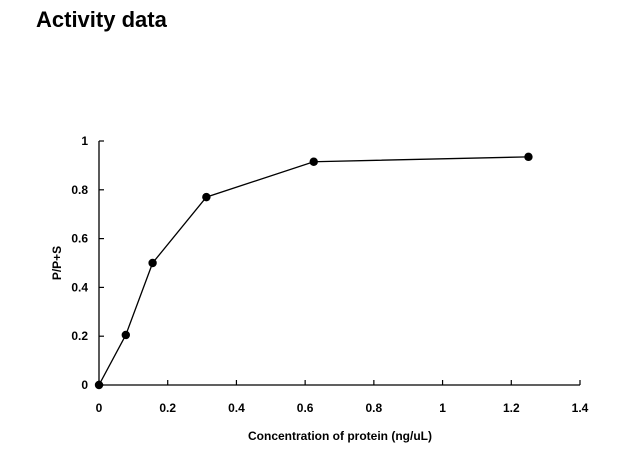 This screenshot has height=464, width=637. What do you see at coordinates (79, 239) in the screenshot?
I see `y-tick-label: 0.6` at bounding box center [79, 239].